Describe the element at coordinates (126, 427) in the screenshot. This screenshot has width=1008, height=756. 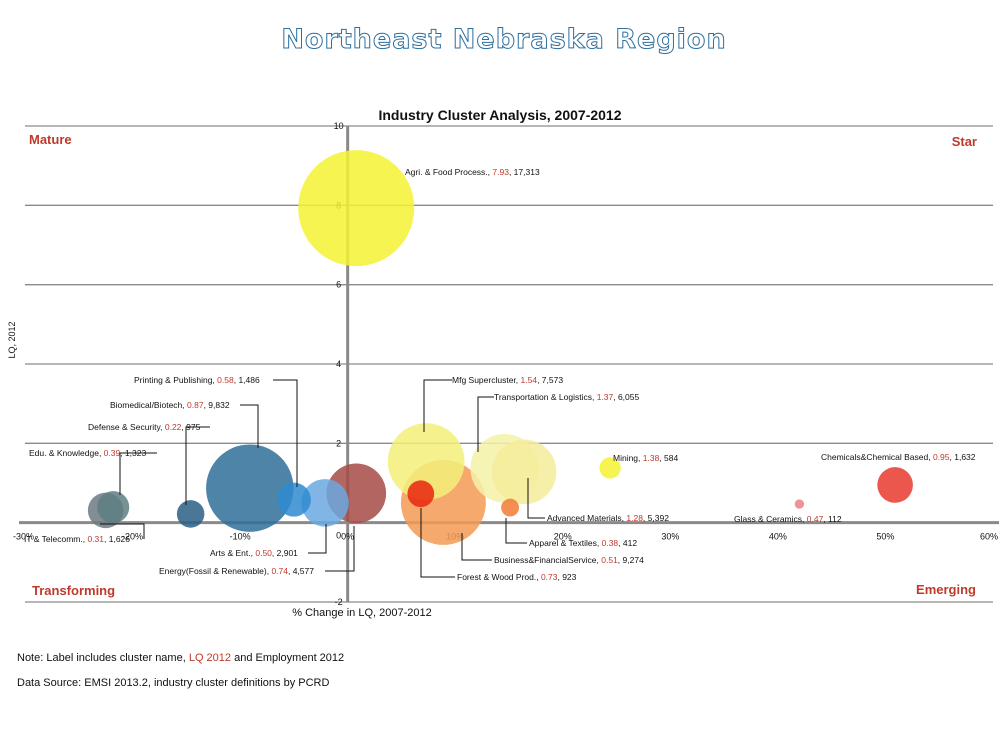
I see `bubble-label-name: Defense & Security,` at that location.